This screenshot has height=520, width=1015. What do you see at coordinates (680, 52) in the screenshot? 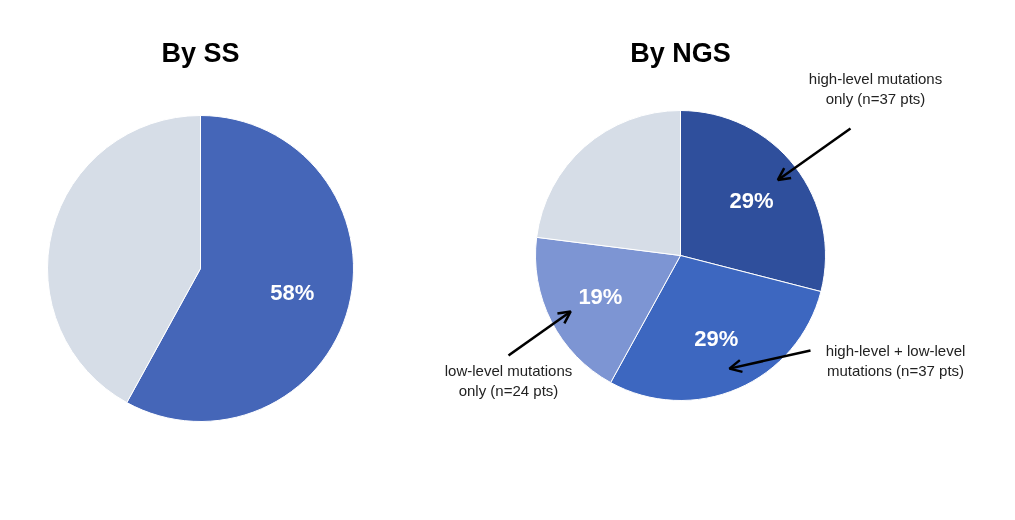
I see `chart-title: By NGS` at bounding box center [680, 52].